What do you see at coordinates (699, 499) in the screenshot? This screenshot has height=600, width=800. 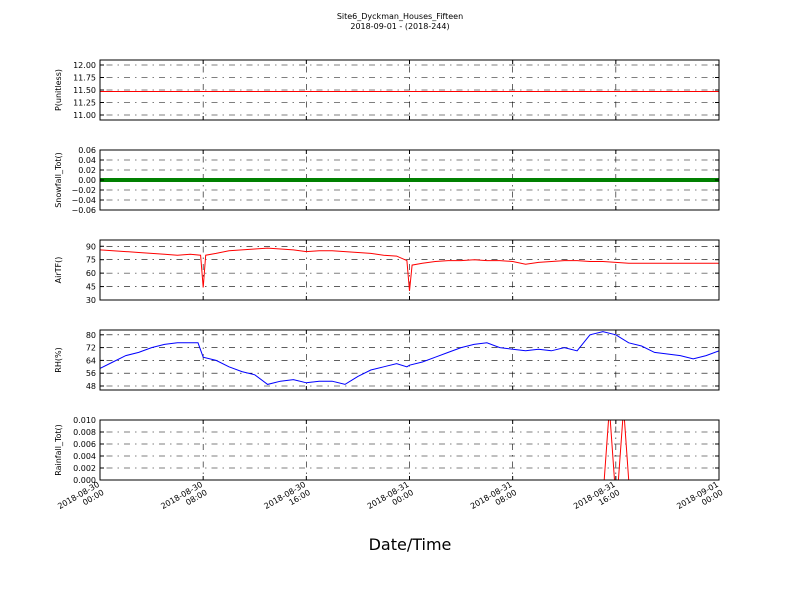 I see `x-tick-label: 2018-09-0100:00` at bounding box center [699, 499].